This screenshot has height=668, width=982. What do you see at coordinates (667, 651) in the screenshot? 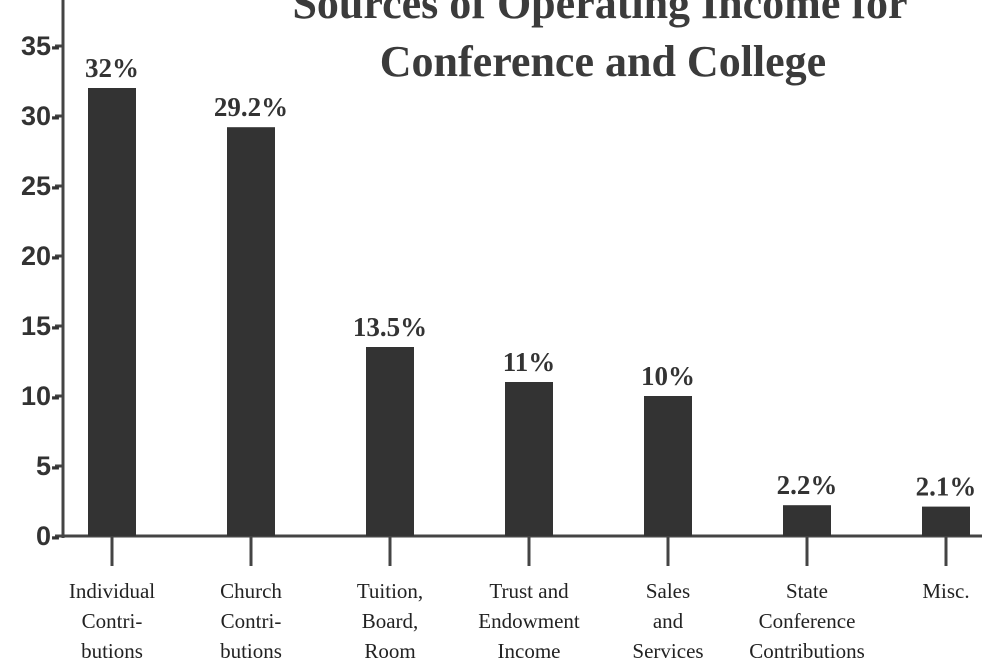
I see `x-category-label: Services` at bounding box center [667, 651].